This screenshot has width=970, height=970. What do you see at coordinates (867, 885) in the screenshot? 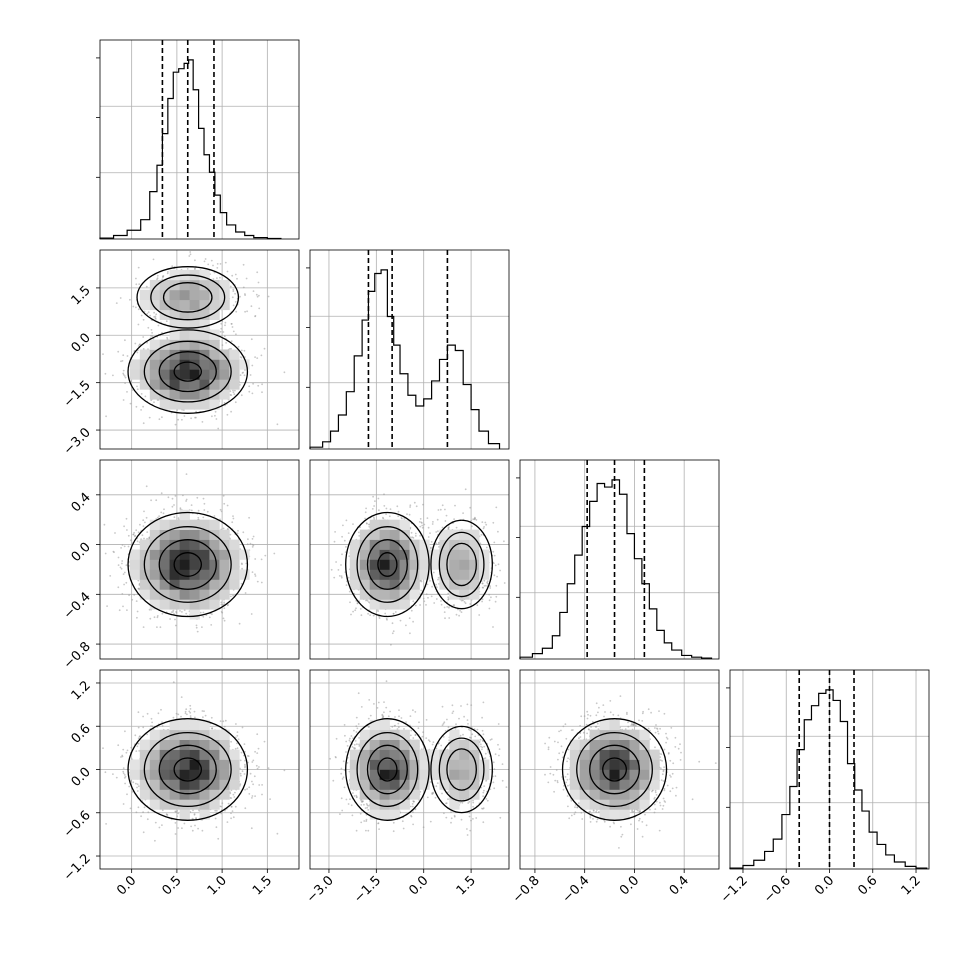
I see `x-tick-label: 0.6` at bounding box center [867, 885].